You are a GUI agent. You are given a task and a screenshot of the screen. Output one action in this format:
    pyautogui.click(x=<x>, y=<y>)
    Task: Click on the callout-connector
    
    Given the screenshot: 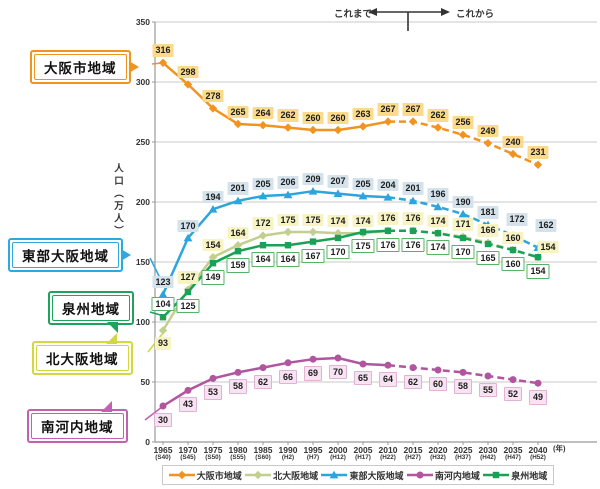 What is the action you would take?
    pyautogui.click(x=153, y=413)
    